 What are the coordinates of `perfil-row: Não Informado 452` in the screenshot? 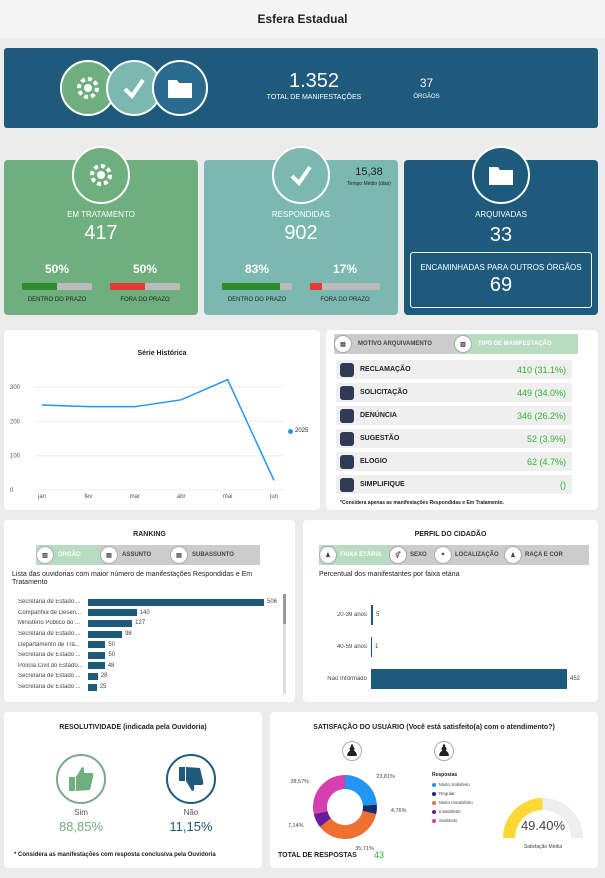 It's located at (451, 679).